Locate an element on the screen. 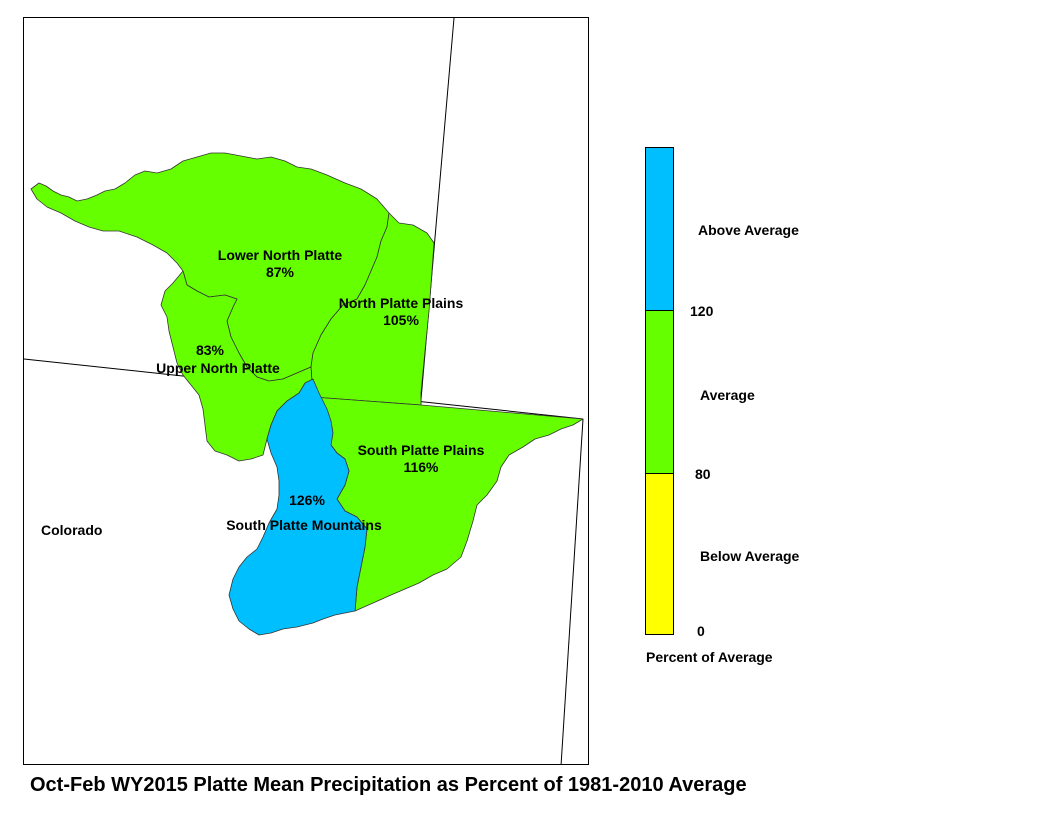 The image size is (1056, 816). legend-break-120: 120 is located at coordinates (702, 311).